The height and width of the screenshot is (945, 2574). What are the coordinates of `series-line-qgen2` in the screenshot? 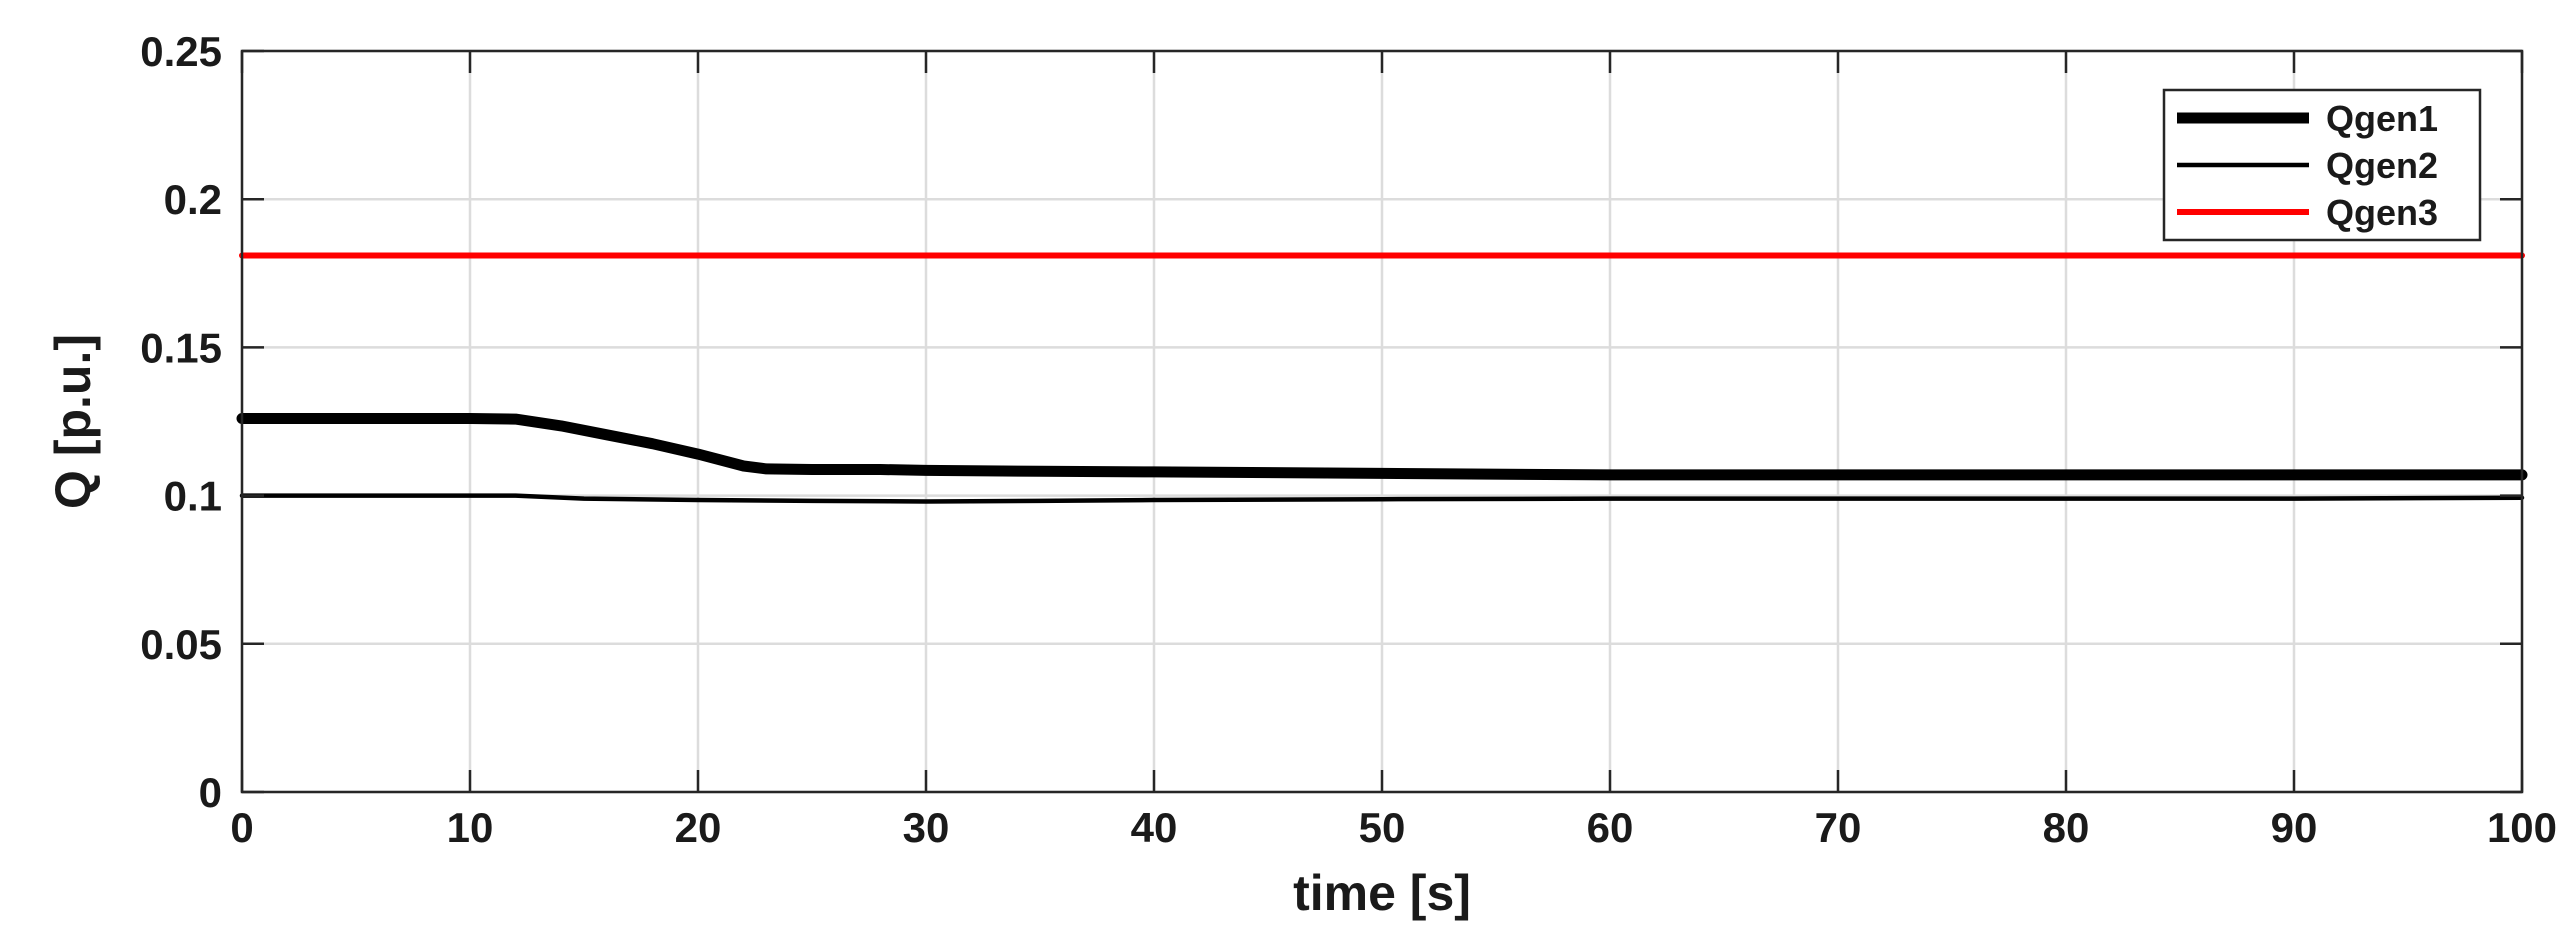 It's located at (1382, 498).